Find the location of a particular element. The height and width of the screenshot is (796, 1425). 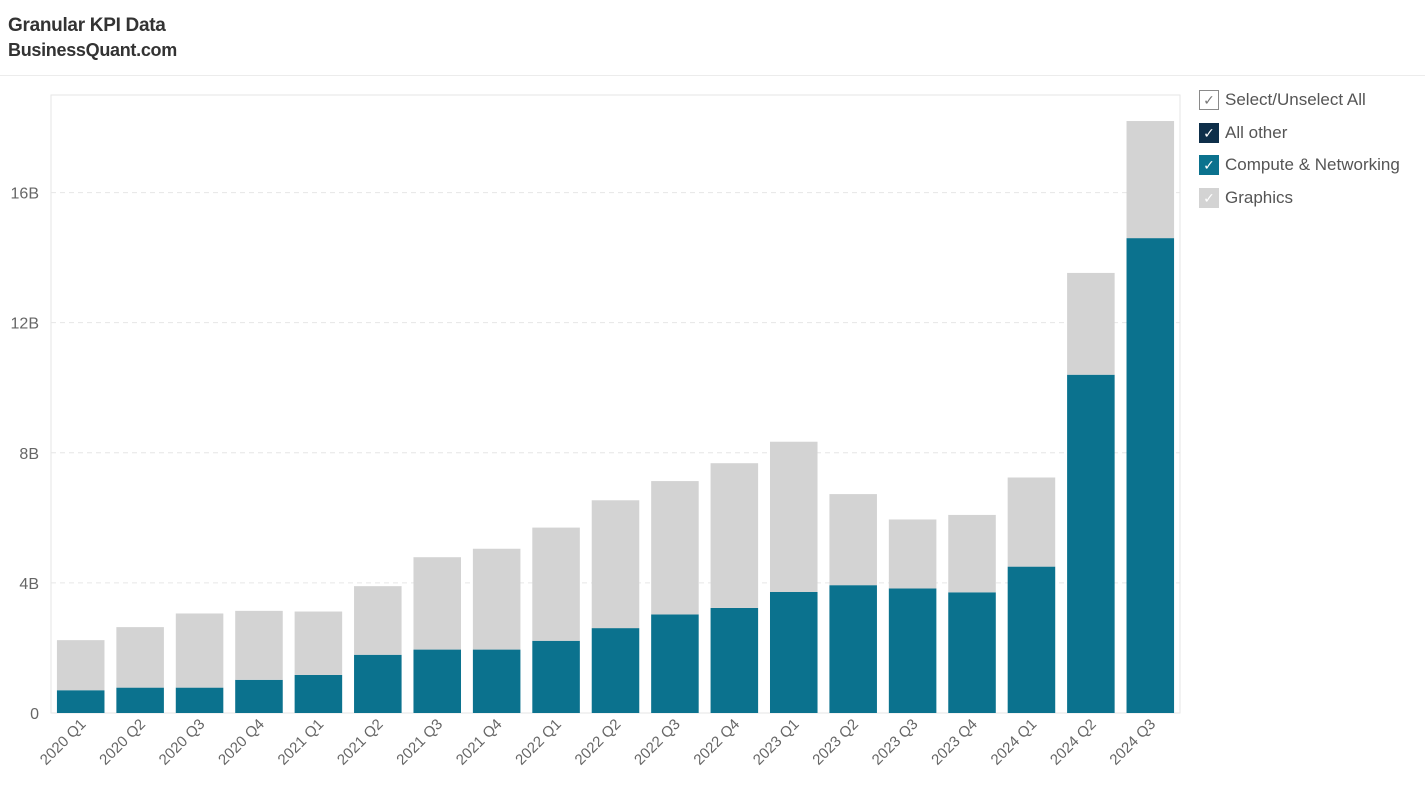

legend-item-select-all: ✓ Select/Unselect All is located at coordinates (1299, 100).